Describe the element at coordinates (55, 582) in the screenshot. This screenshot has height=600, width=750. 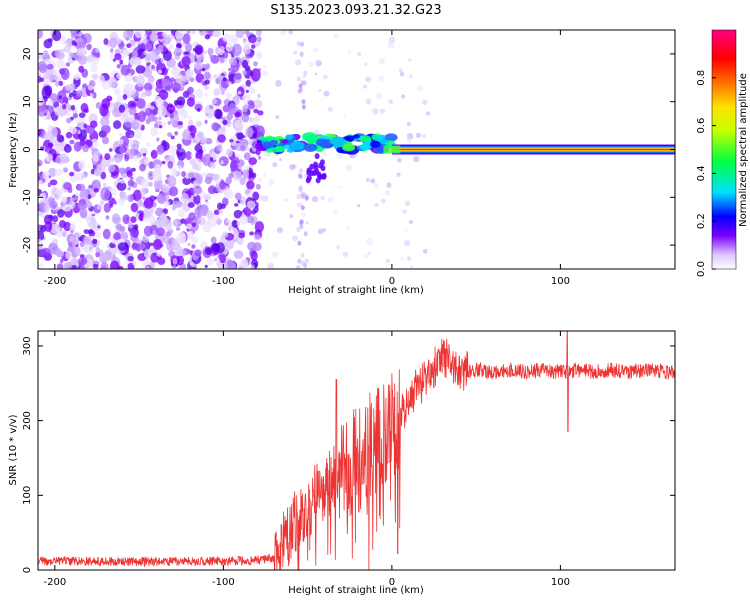
I see `snr-x-tick-label: -200` at that location.